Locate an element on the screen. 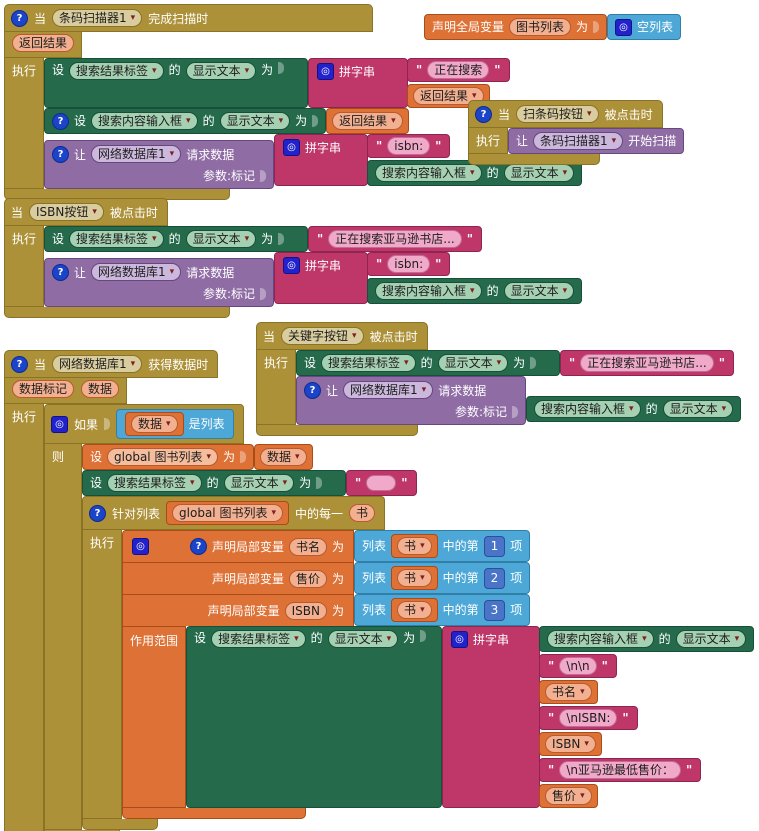  init-global-block: 声明全局变量 图书列表 为 ◎ 空列表 is located at coordinates (553, 27).